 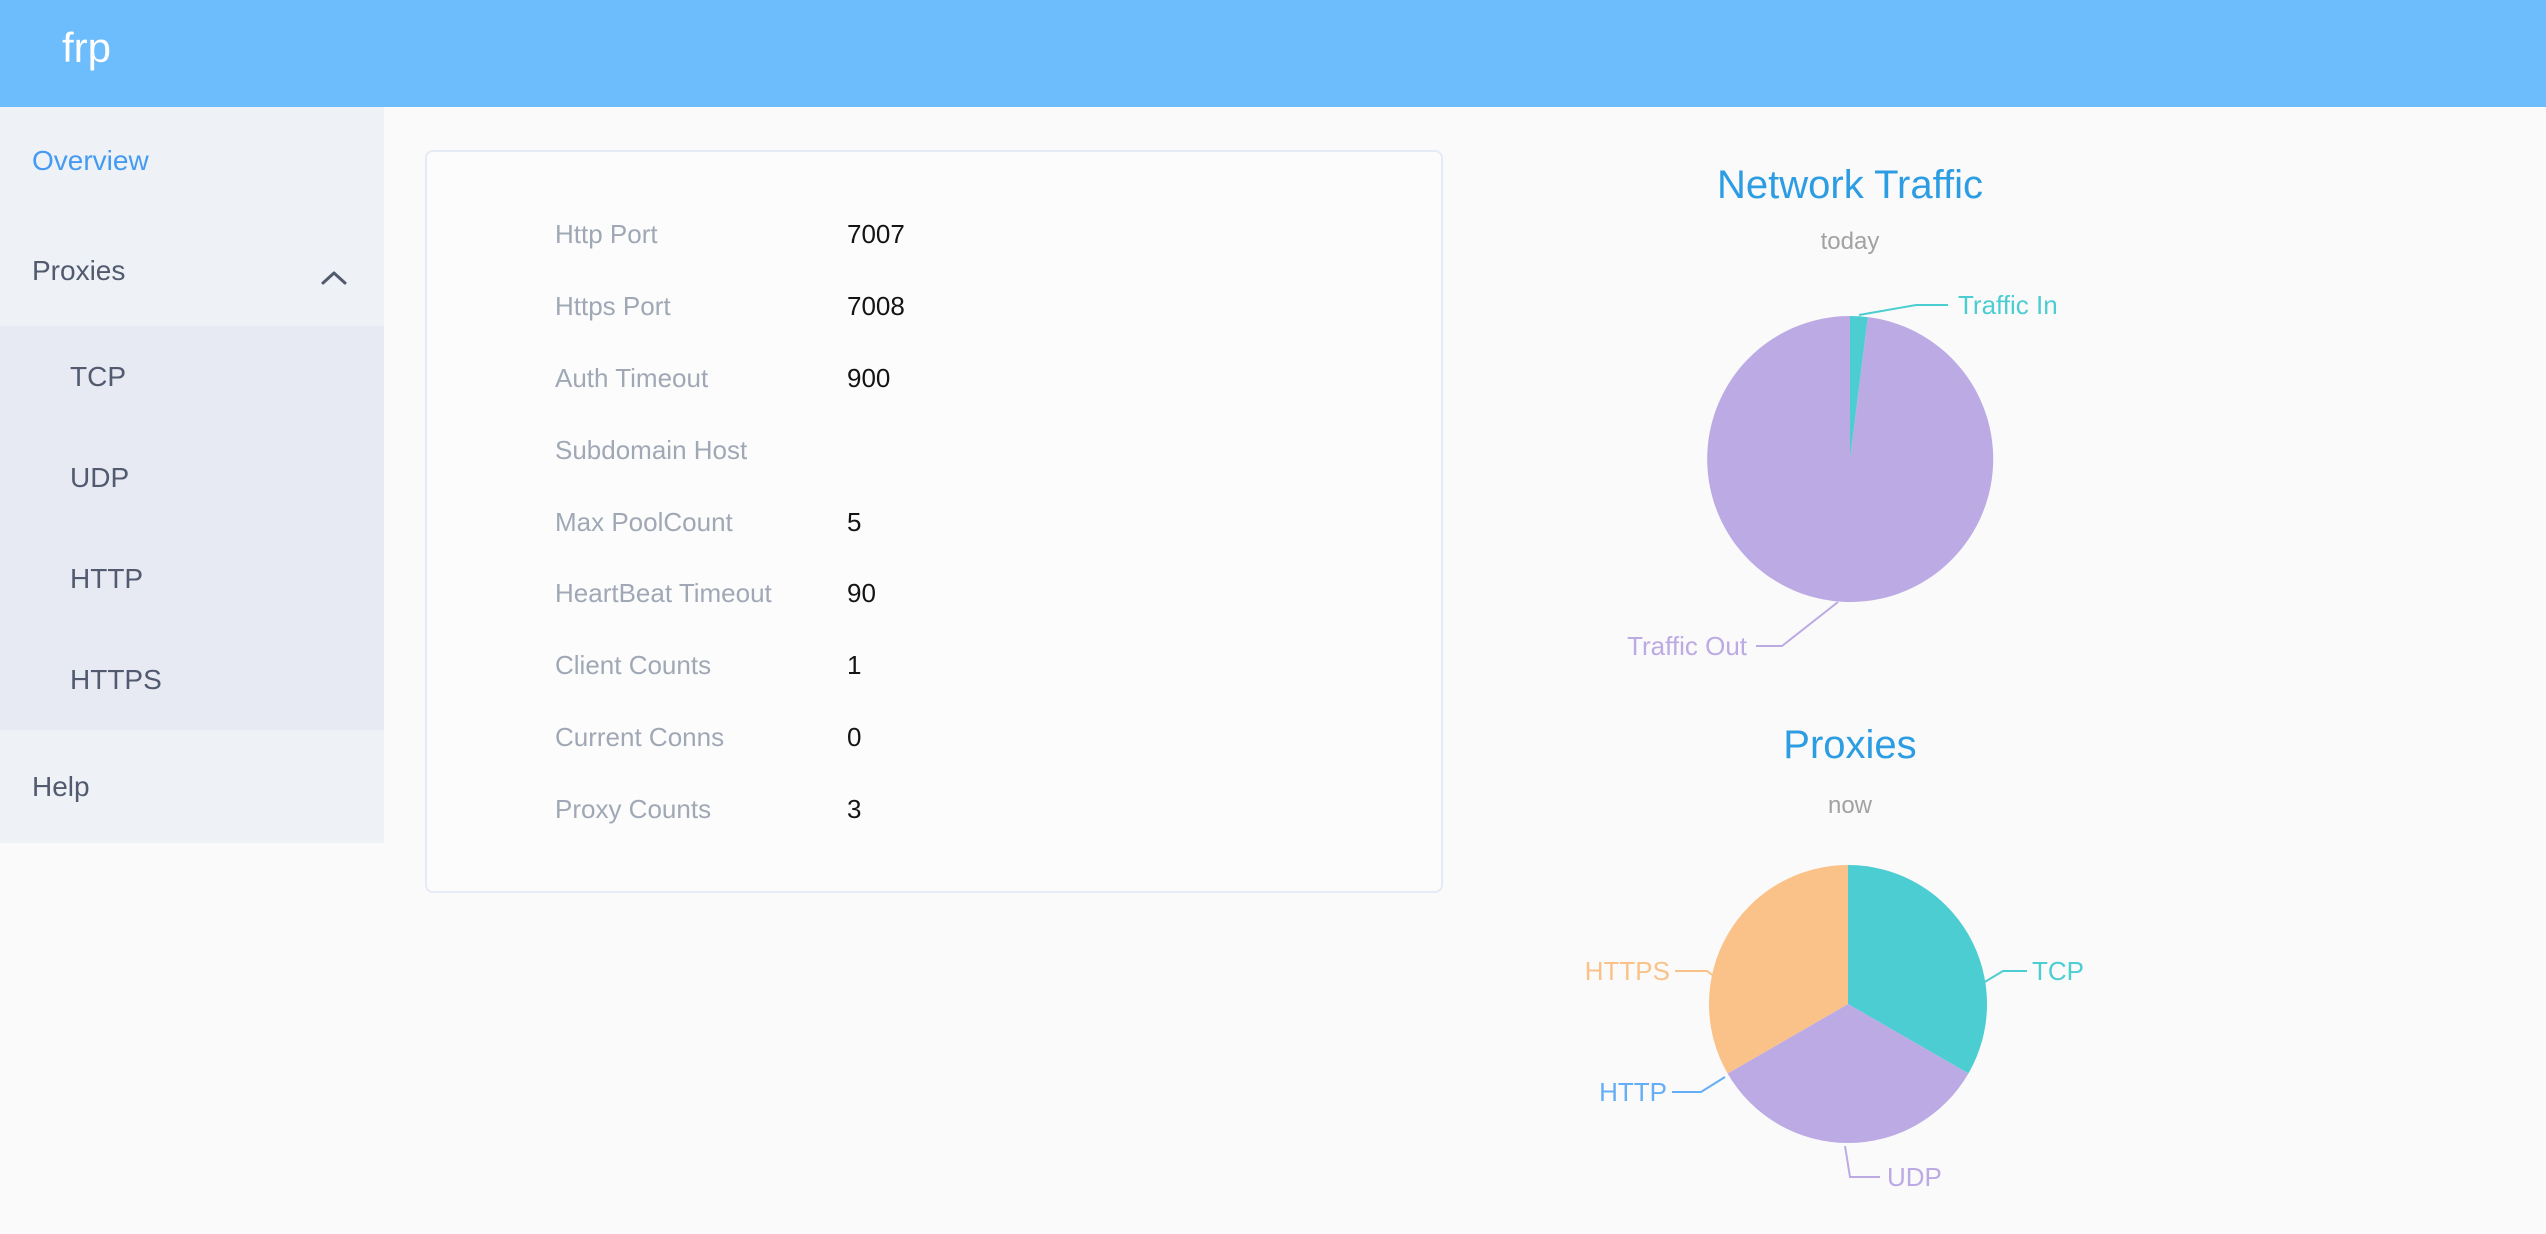 I want to click on info-label: Https Port, so click(x=613, y=306).